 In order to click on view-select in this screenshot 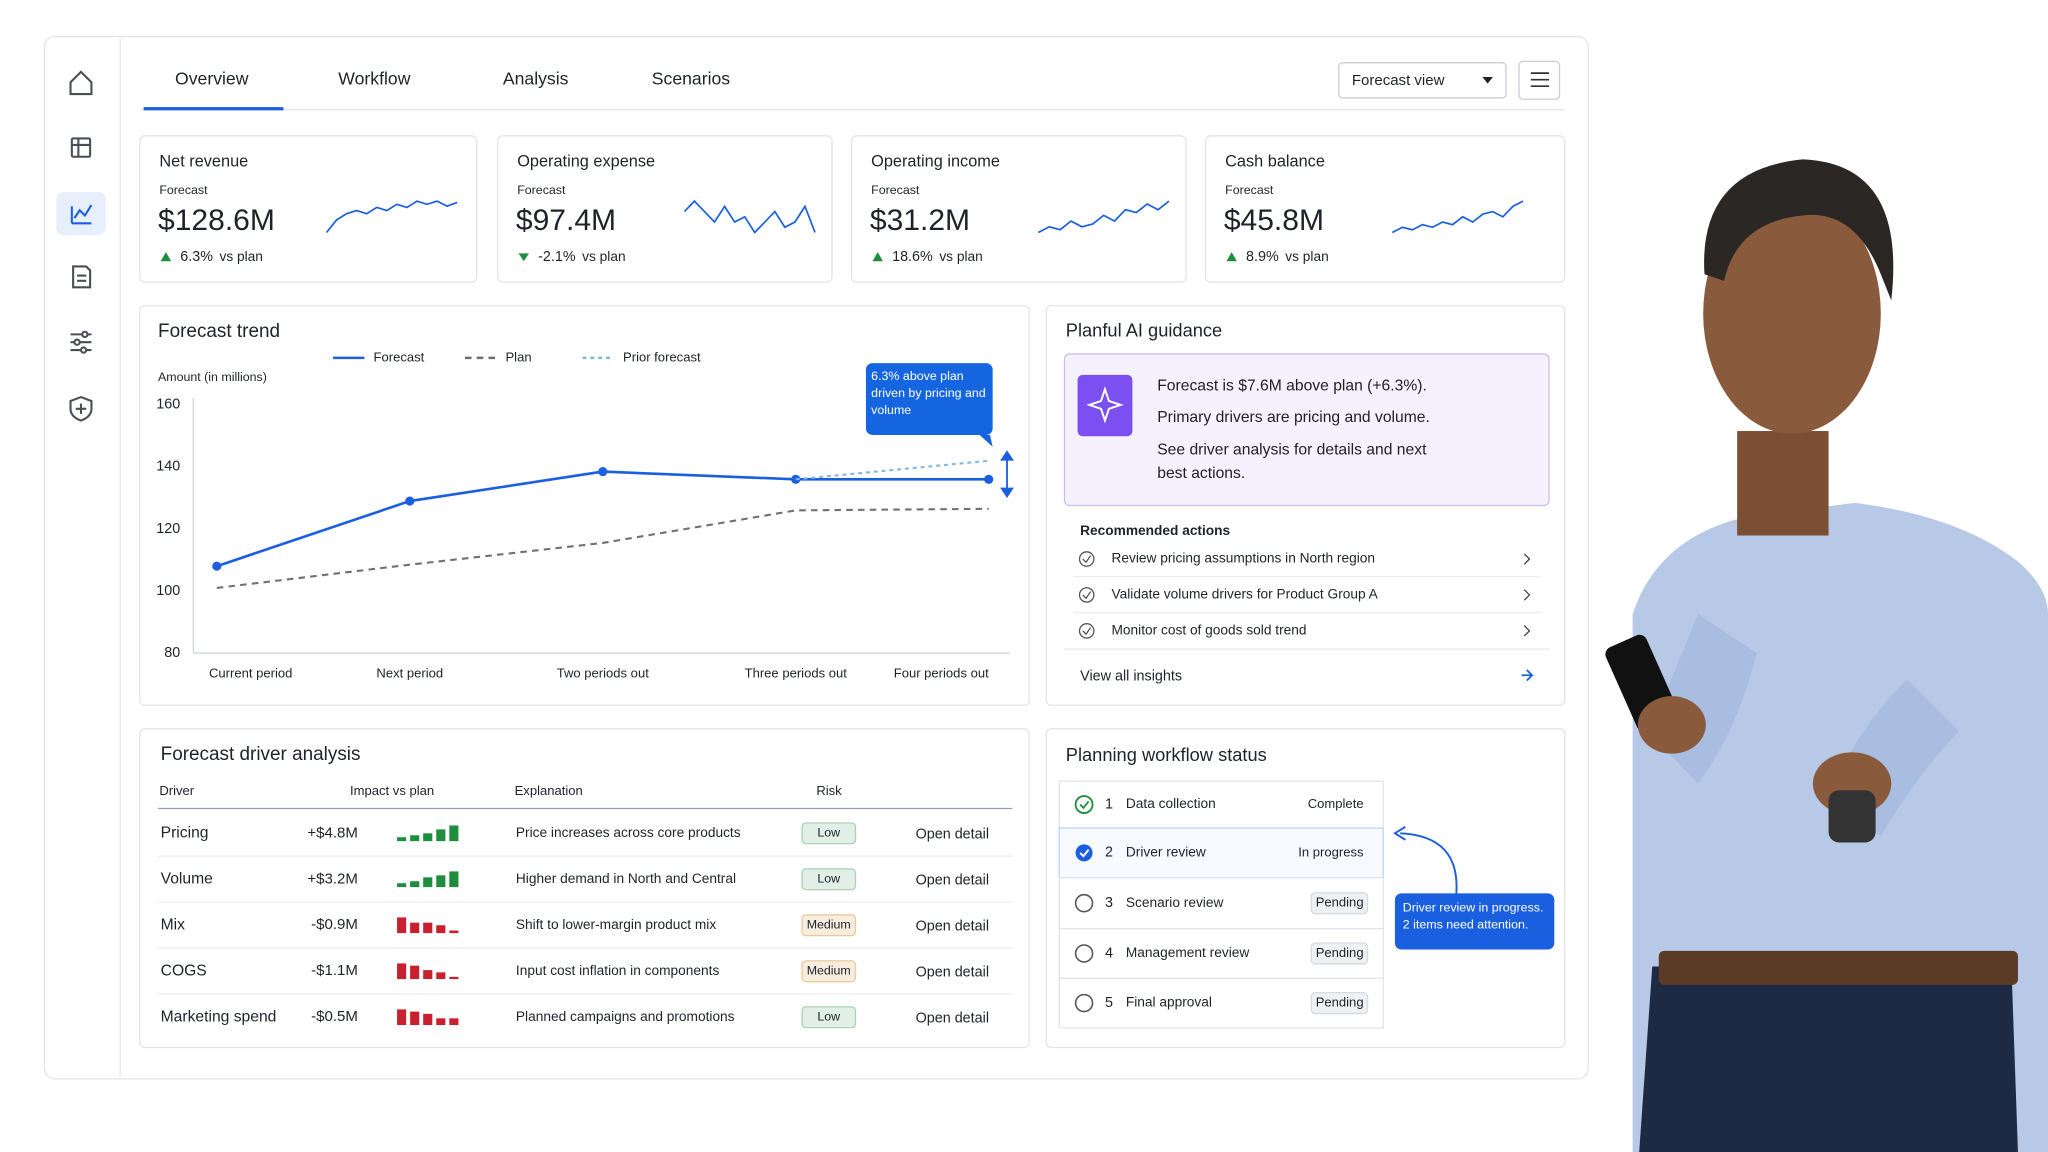, I will do `click(1422, 80)`.